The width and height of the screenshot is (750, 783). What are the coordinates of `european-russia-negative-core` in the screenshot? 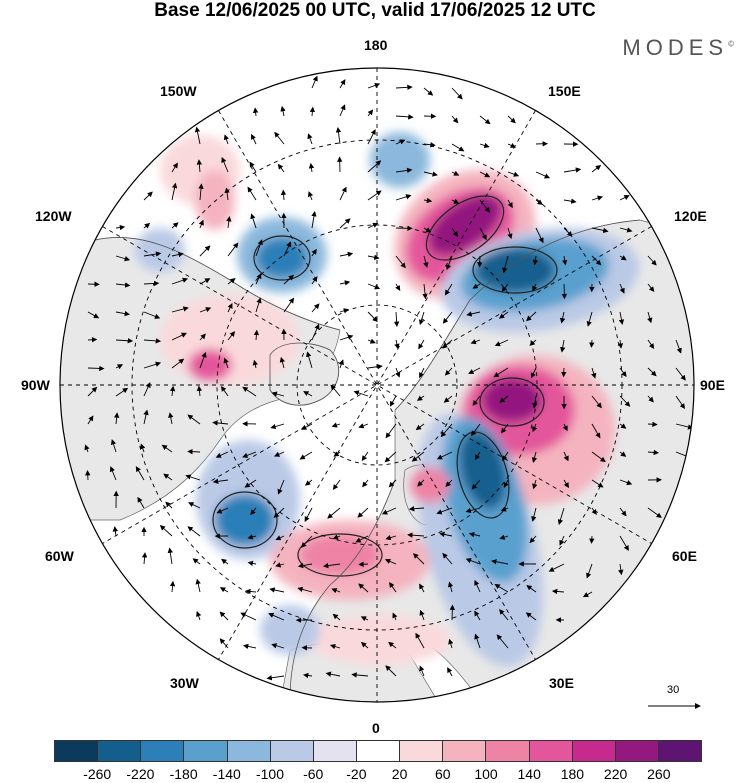 It's located at (483, 470).